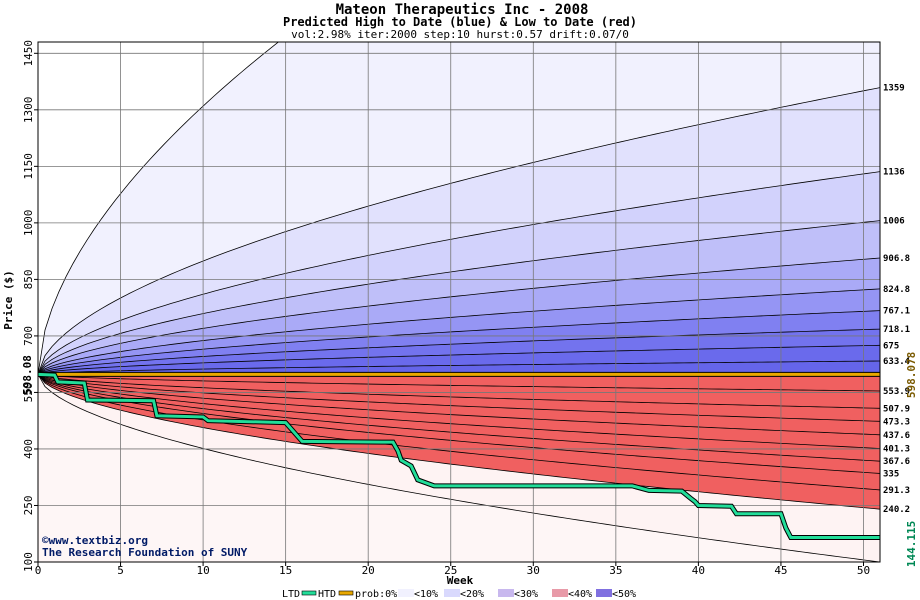 This screenshot has height=600, width=920. What do you see at coordinates (533, 570) in the screenshot?
I see `x-tick-label-30: 30` at bounding box center [533, 570].